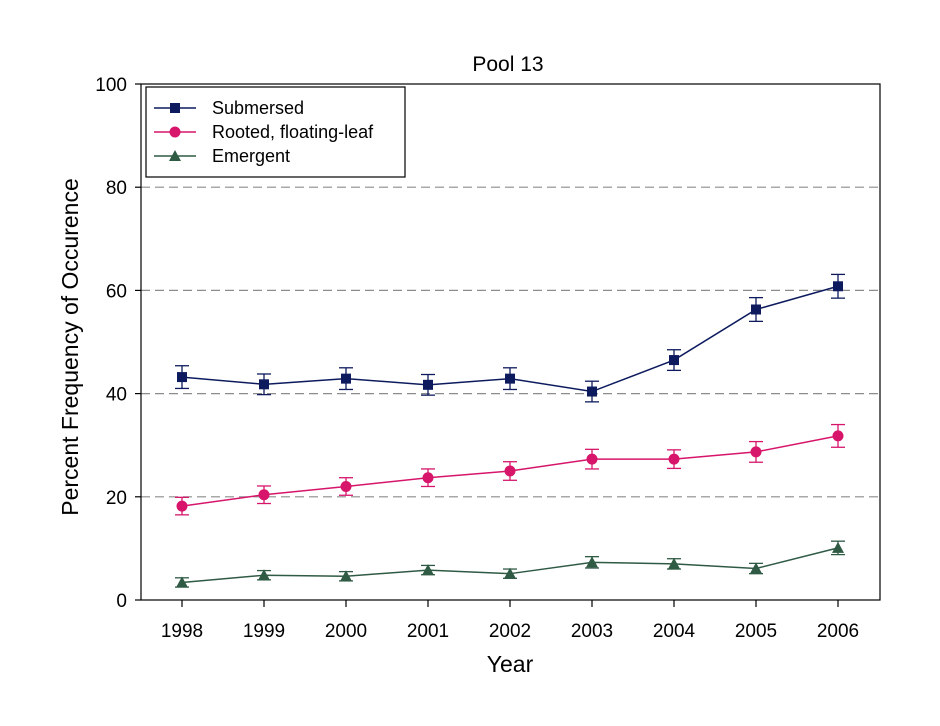 This screenshot has width=940, height=726. What do you see at coordinates (756, 631) in the screenshot?
I see `x-tick-label: 2005` at bounding box center [756, 631].